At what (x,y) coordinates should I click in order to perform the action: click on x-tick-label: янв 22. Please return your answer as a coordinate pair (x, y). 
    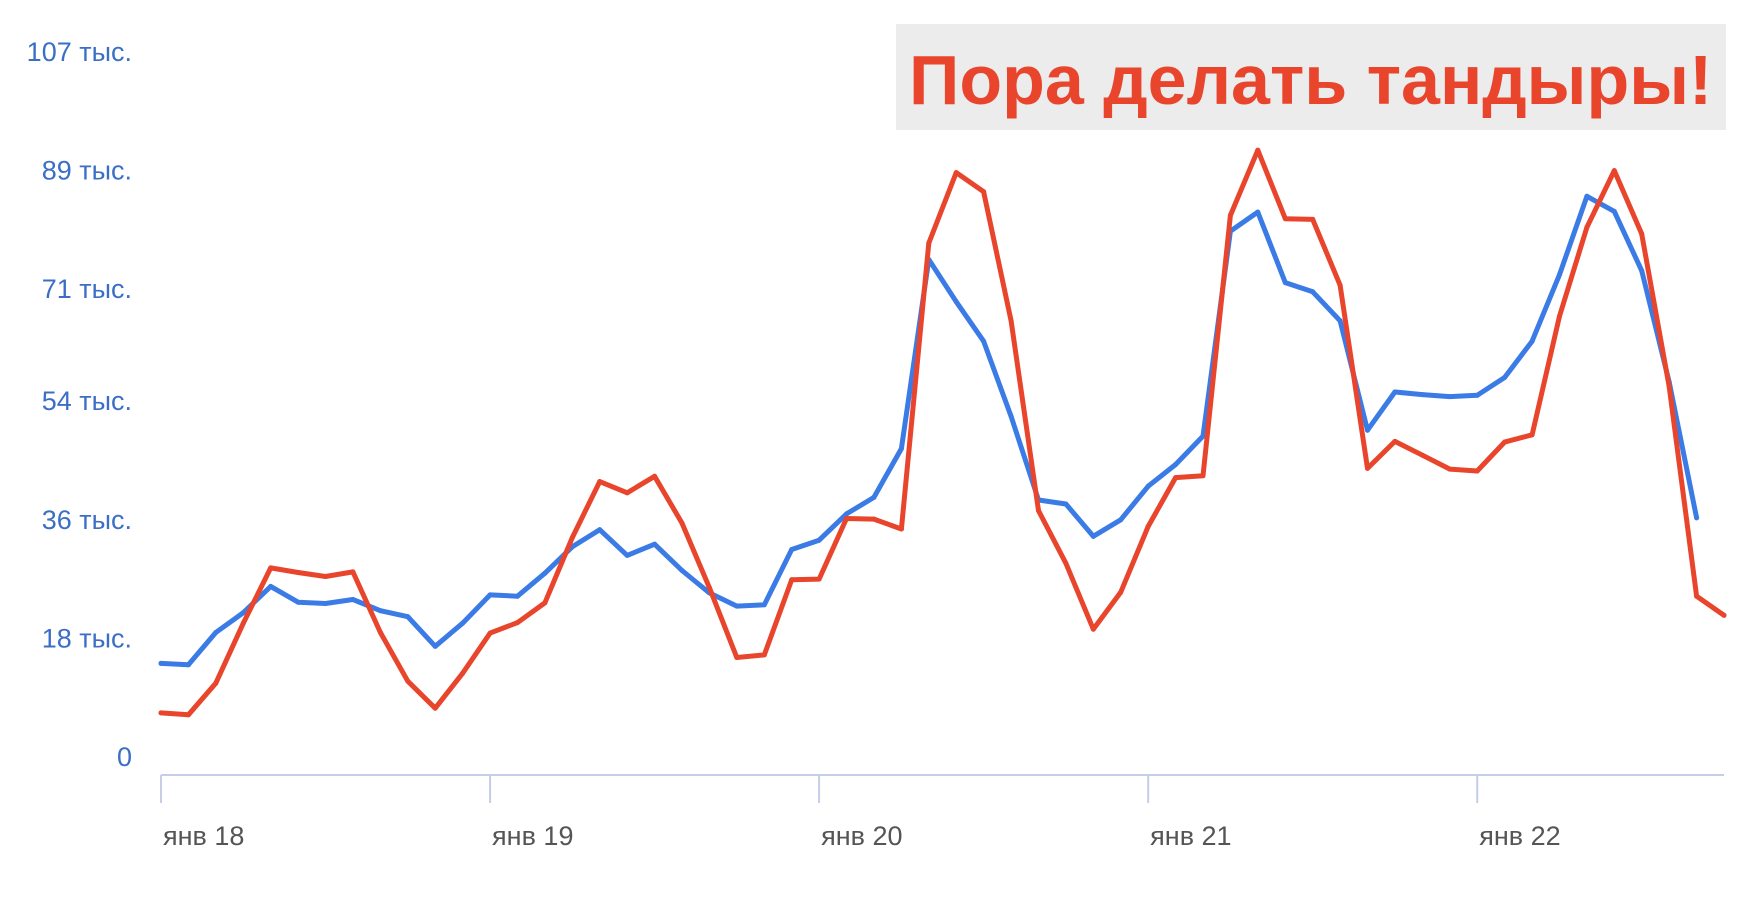
    Looking at the image, I should click on (1519, 836).